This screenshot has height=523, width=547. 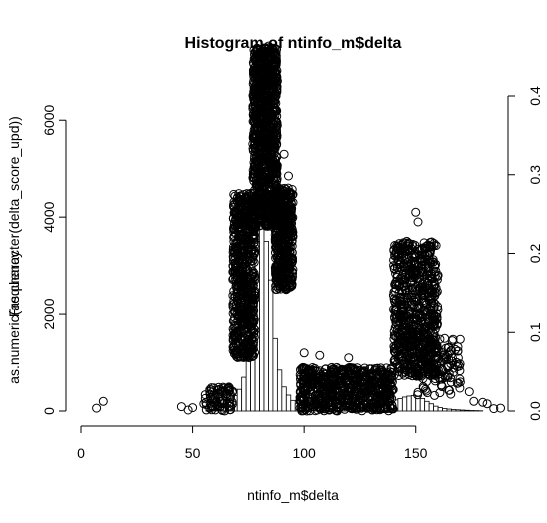 What do you see at coordinates (535, 332) in the screenshot?
I see `y2-tick-label-1: 0.1` at bounding box center [535, 332].